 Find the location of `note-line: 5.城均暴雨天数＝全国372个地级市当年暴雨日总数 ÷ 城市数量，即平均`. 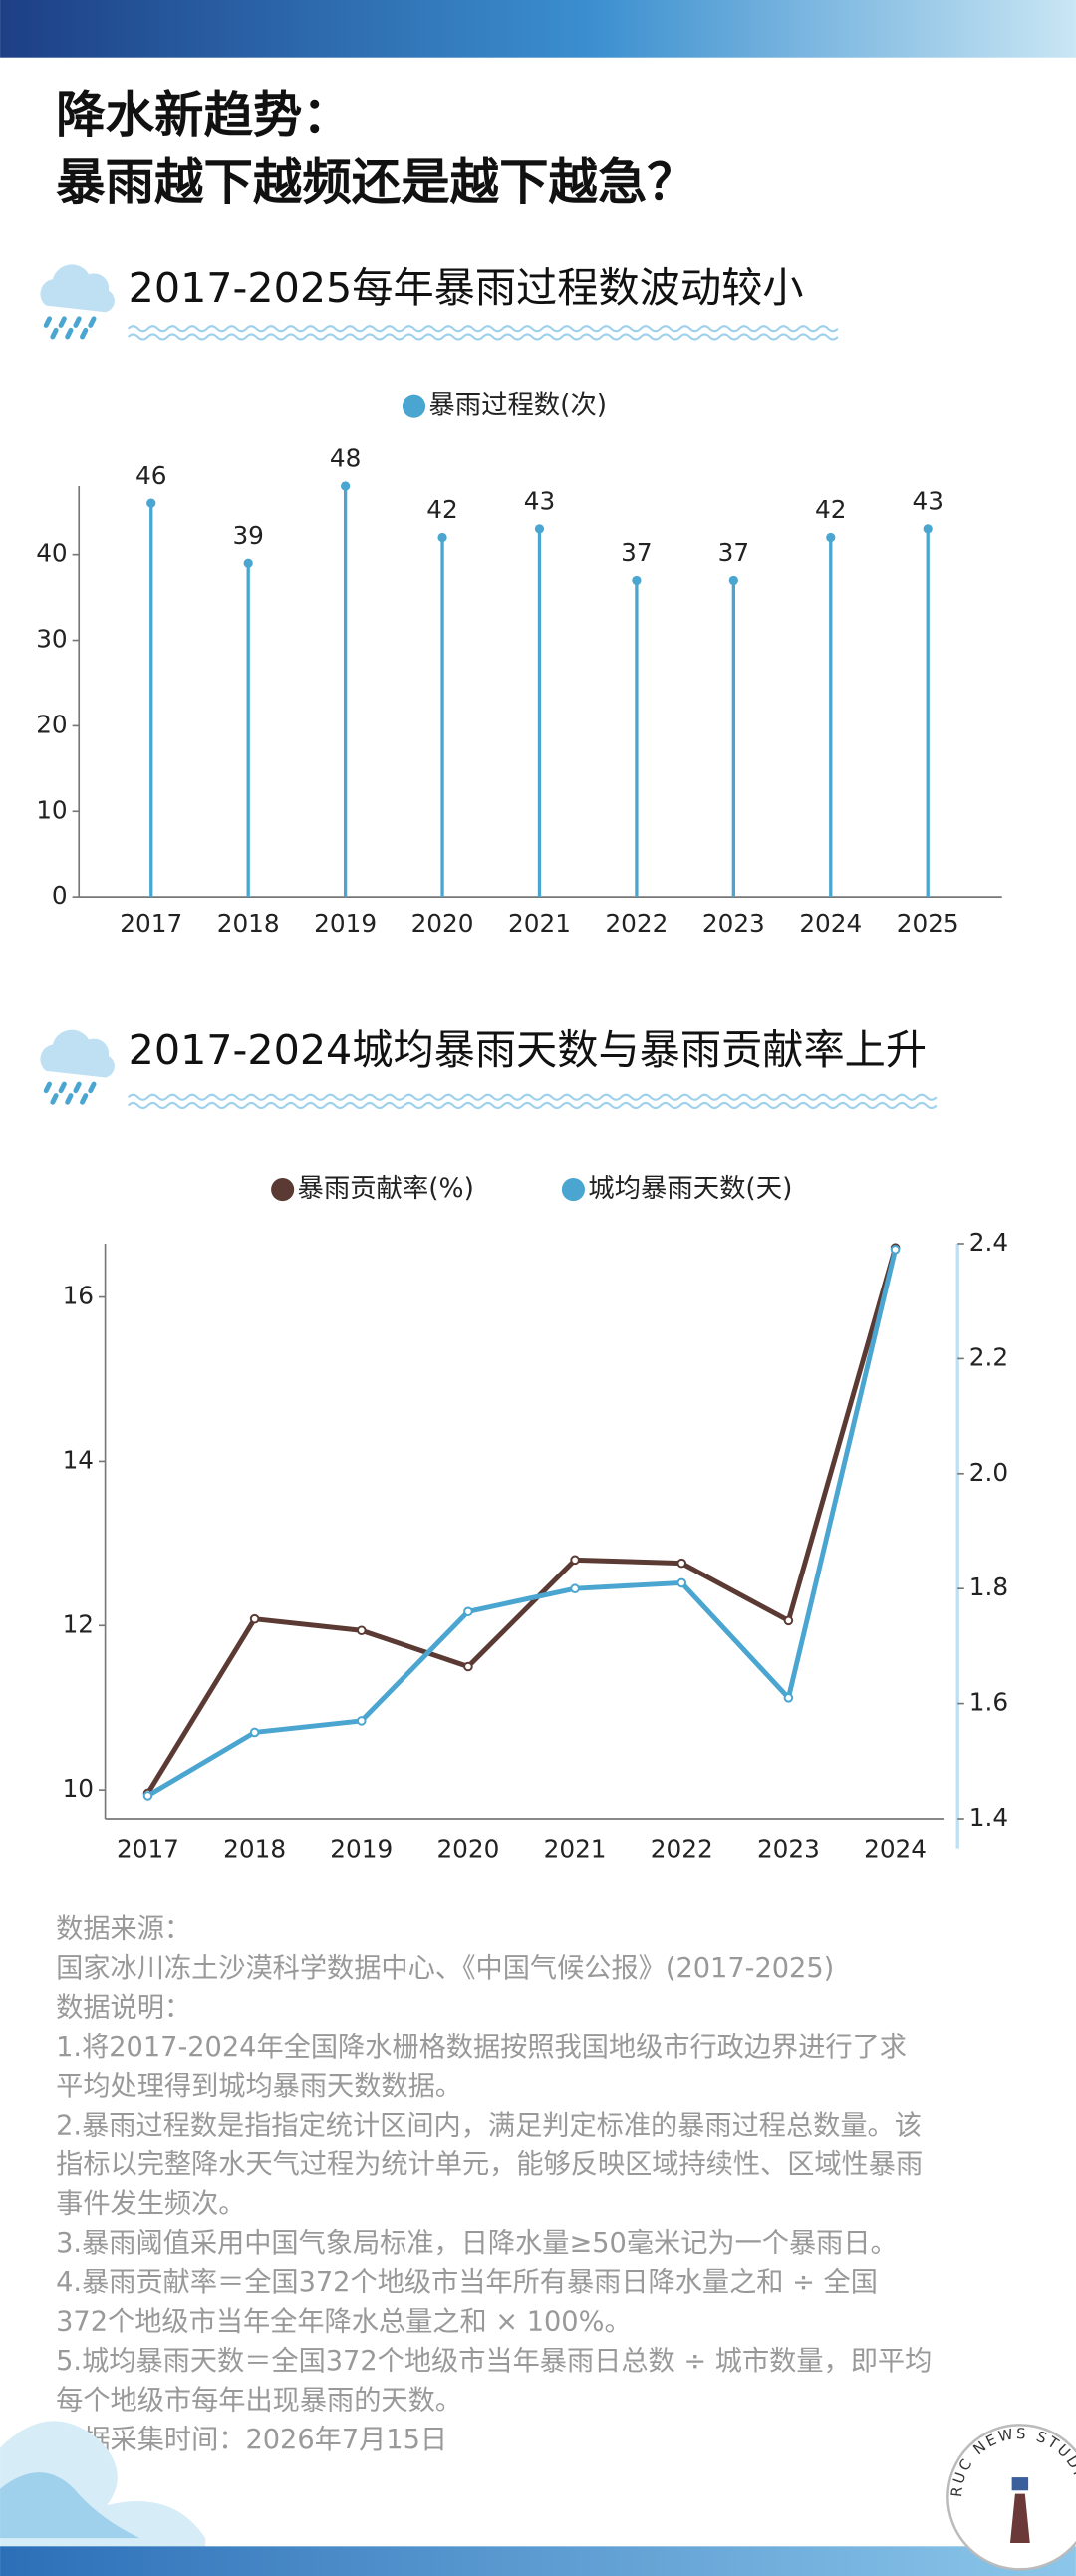

note-line: 5.城均暴雨天数＝全国372个地级市当年暴雨日总数 ÷ 城市数量，即平均 is located at coordinates (494, 2361).